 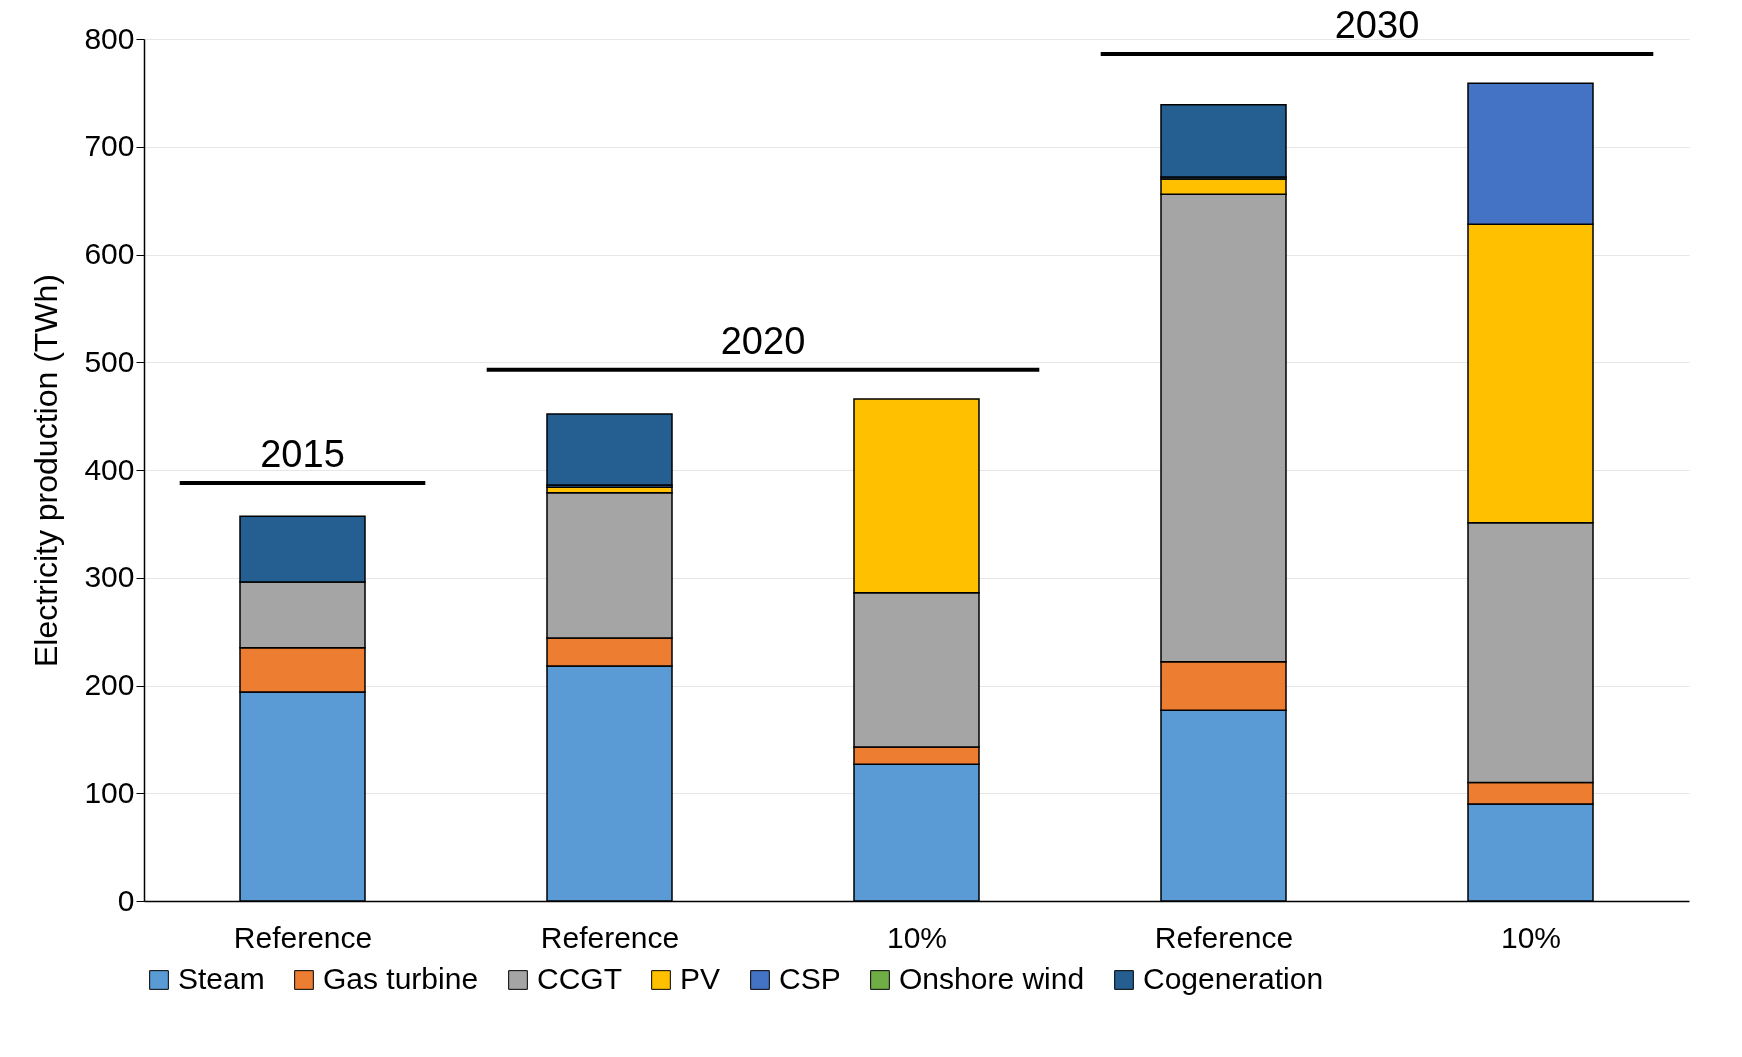 I want to click on y-tick-label: 600, so click(x=109, y=253).